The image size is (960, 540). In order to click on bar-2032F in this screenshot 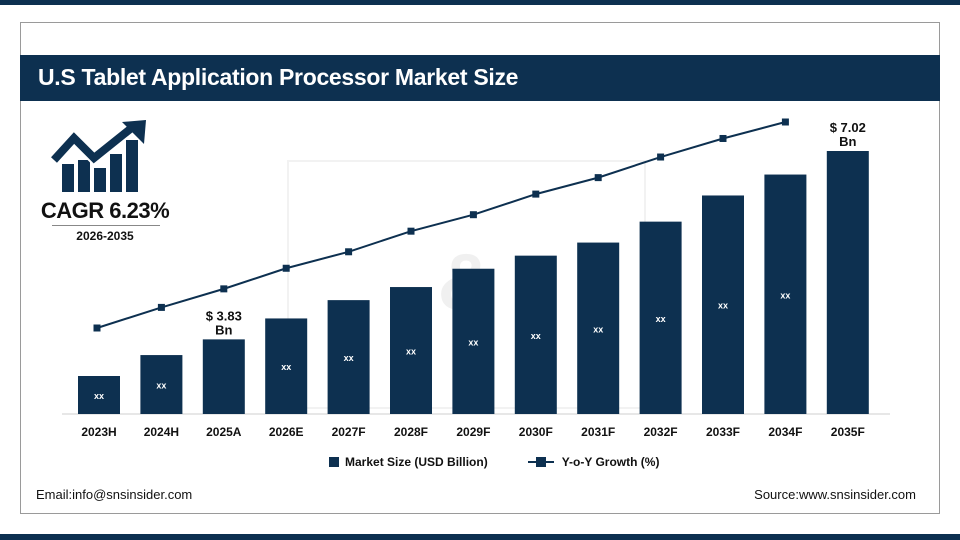, I will do `click(660, 317)`.